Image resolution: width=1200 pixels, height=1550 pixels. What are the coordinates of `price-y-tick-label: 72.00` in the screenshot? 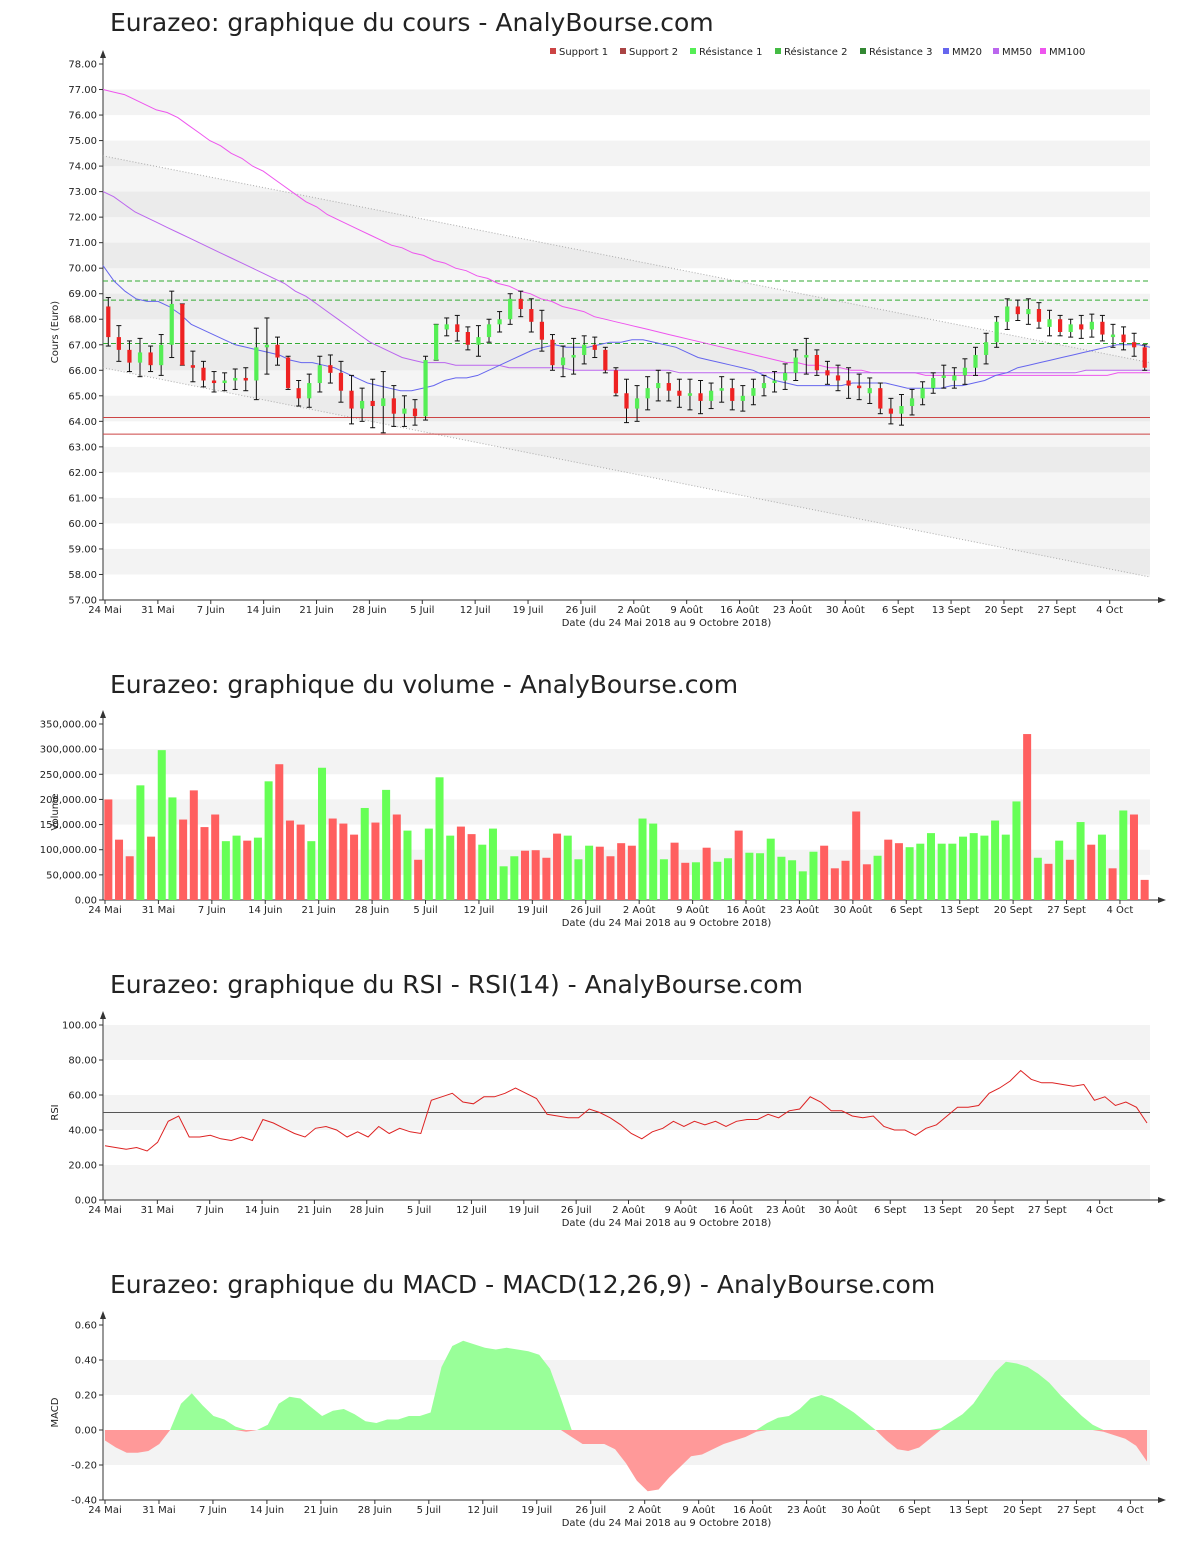 It's located at (82, 218).